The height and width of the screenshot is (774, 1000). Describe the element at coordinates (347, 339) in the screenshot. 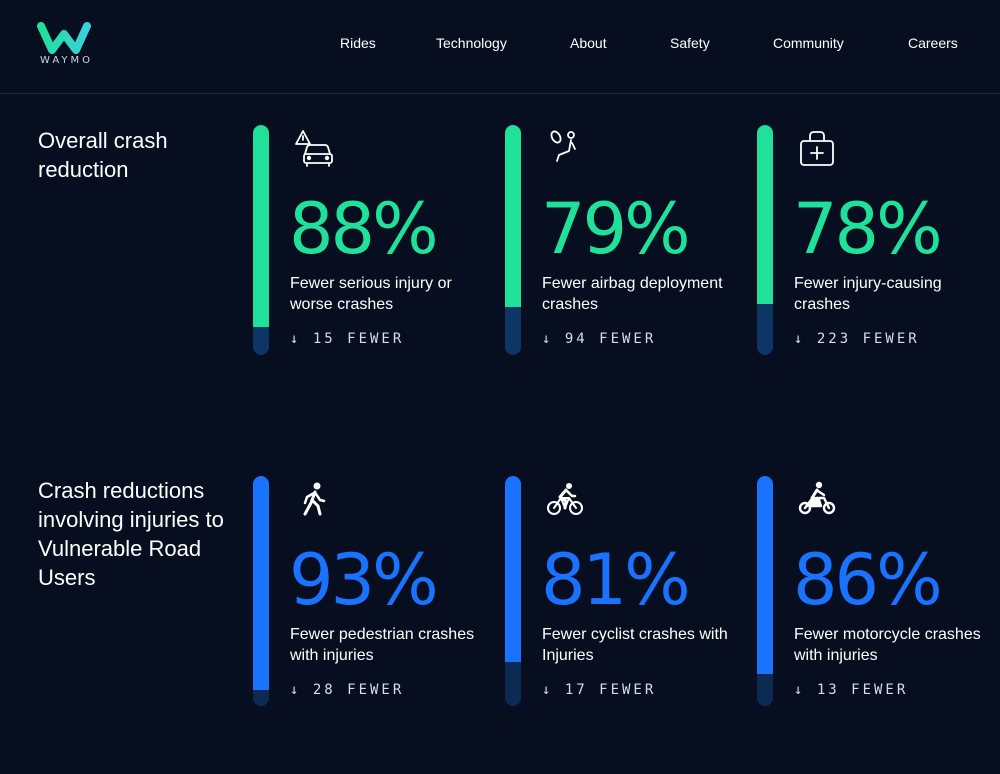

I see `stat-fewer-count: ↓ 15 FEWER` at that location.